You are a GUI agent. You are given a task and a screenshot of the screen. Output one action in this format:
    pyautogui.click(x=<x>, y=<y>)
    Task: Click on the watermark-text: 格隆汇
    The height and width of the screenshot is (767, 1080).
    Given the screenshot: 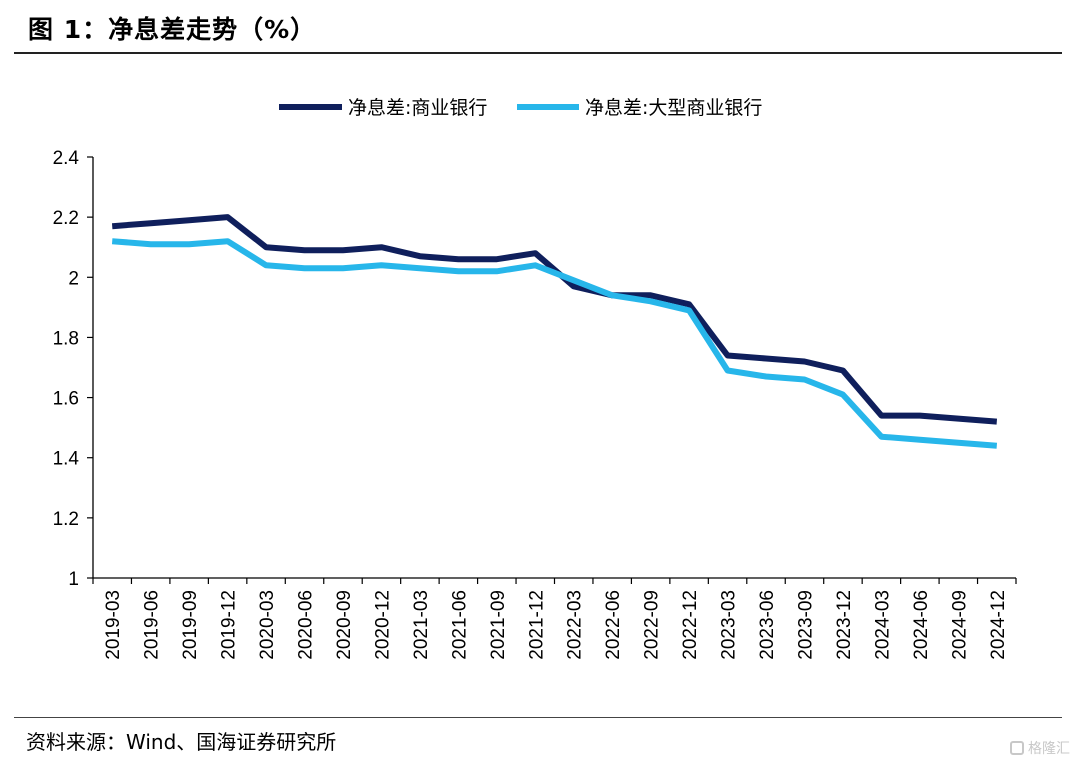 What is the action you would take?
    pyautogui.click(x=1049, y=749)
    